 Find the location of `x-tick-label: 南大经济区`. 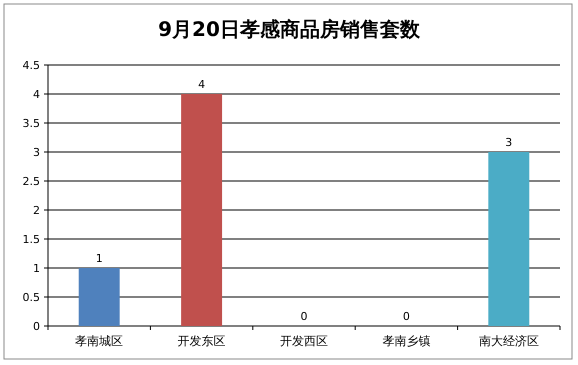

x-tick-label: 南大经济区 is located at coordinates (508, 341).